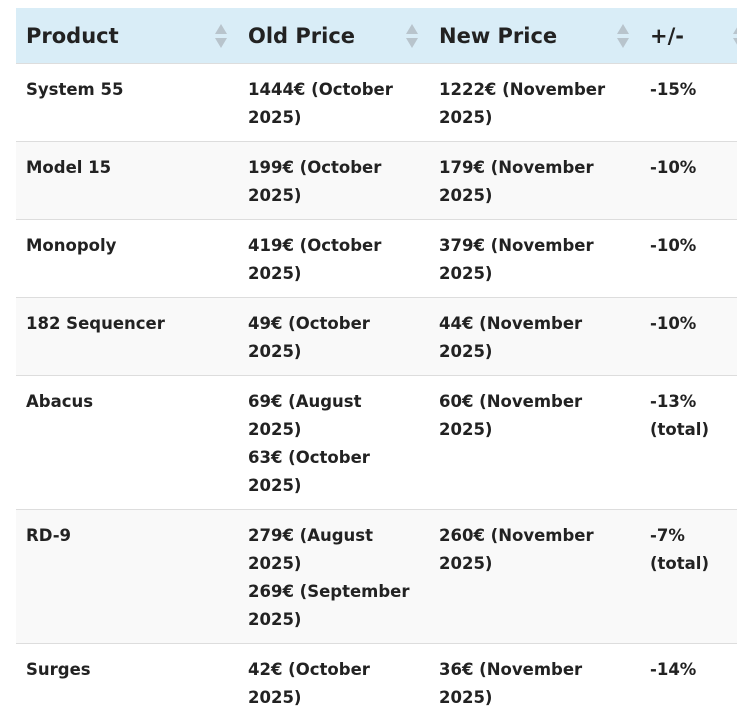 This screenshot has height=721, width=737. Describe the element at coordinates (667, 36) in the screenshot. I see `header-label: +/-` at that location.